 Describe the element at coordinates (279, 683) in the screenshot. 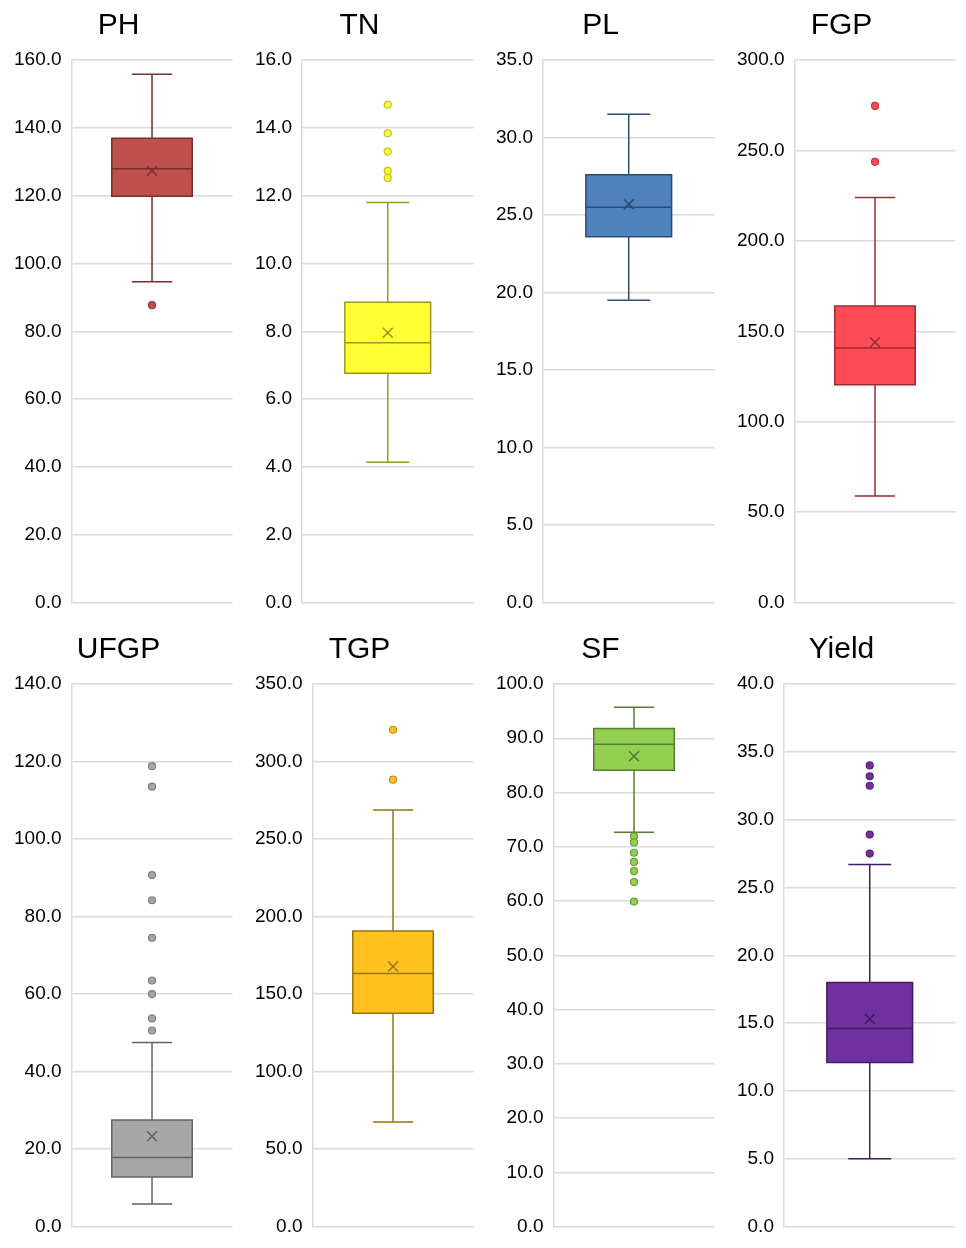

I see `y-tick-label: 350.0` at that location.